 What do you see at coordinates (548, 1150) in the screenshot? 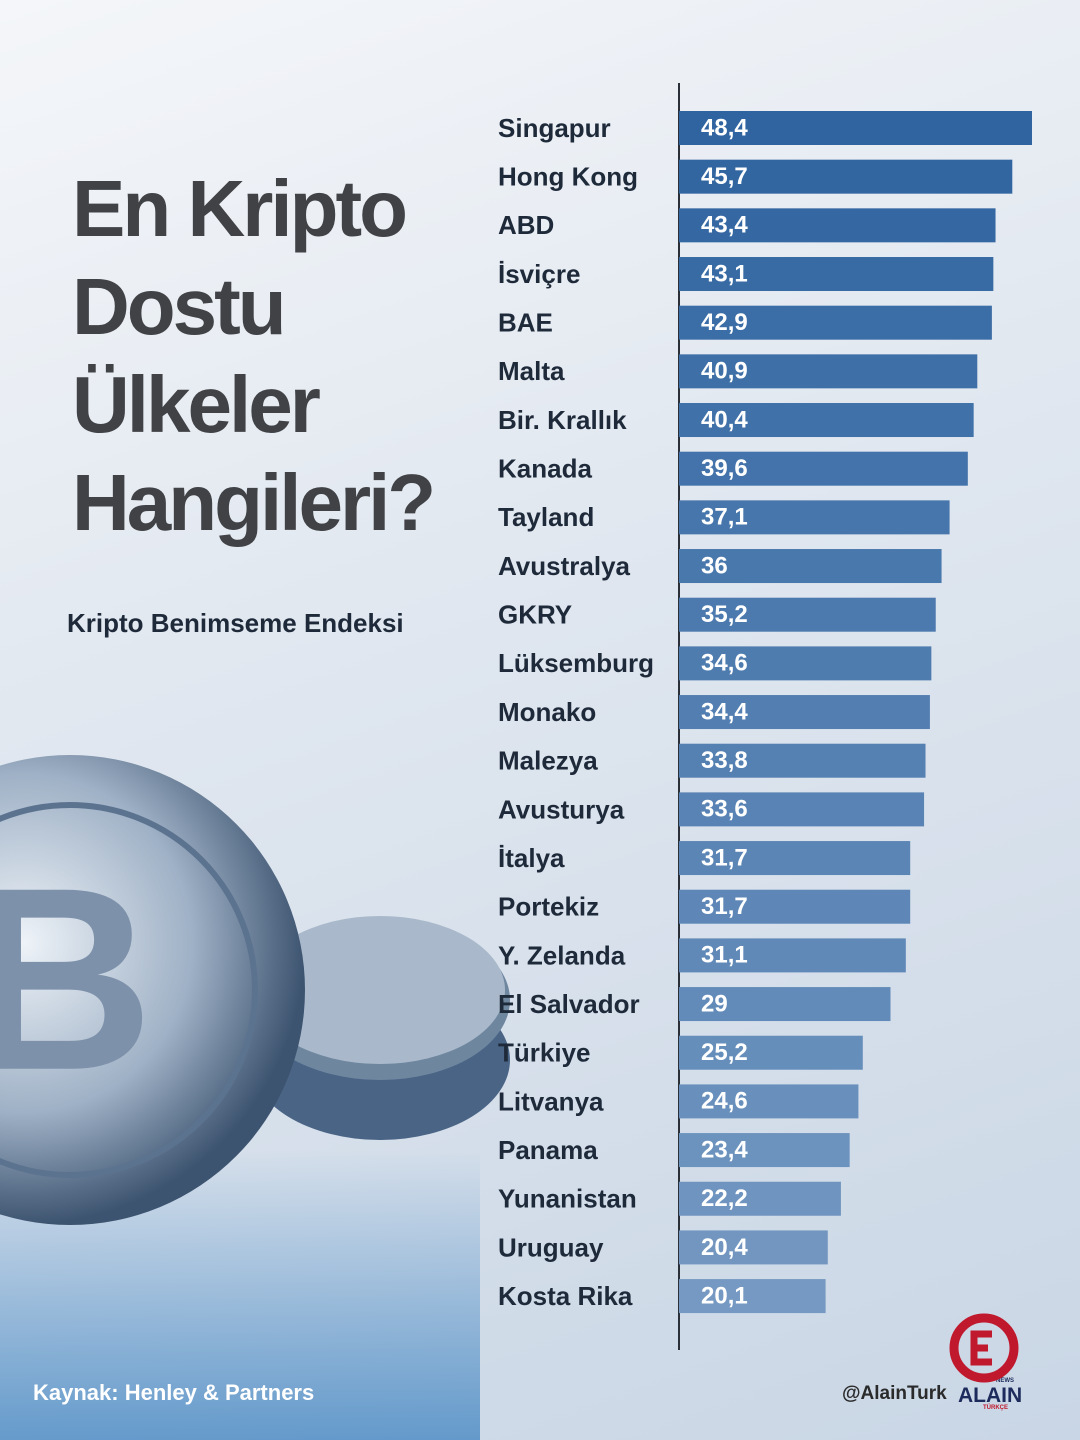
I see `category-label: Panama` at bounding box center [548, 1150].